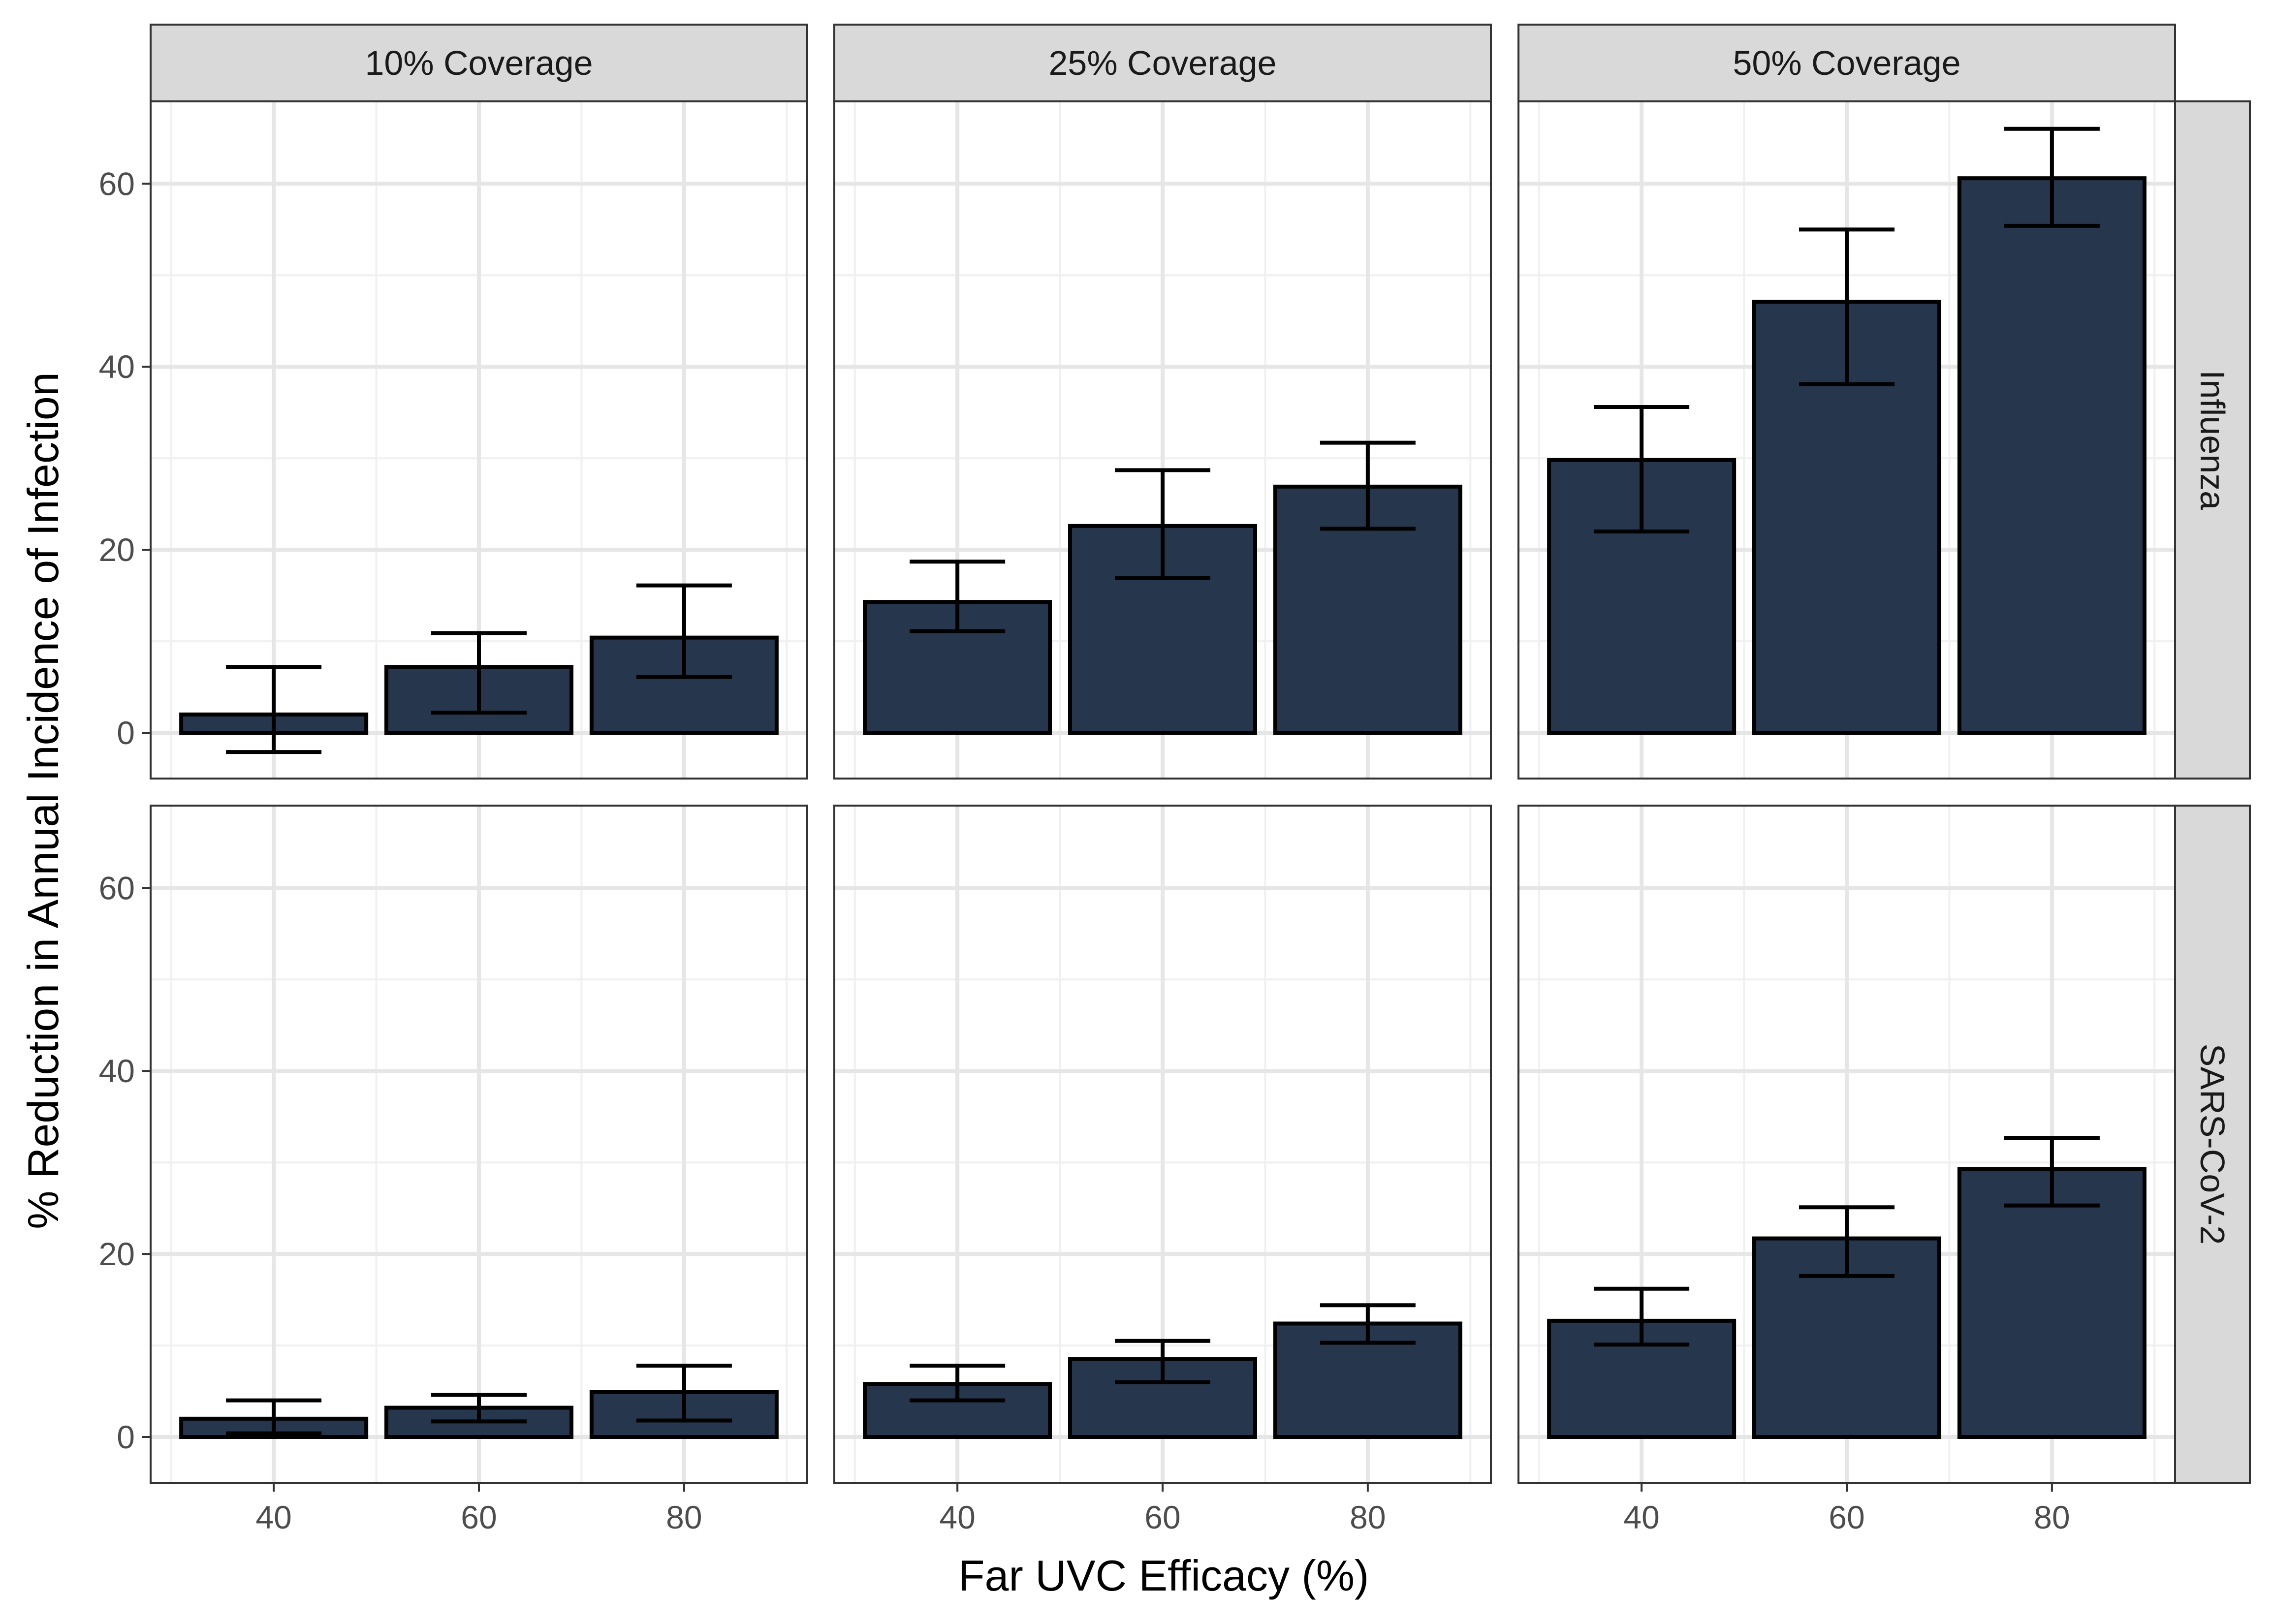  I want to click on facet-strip-label: SARS-CoV-2, so click(2212, 1144).